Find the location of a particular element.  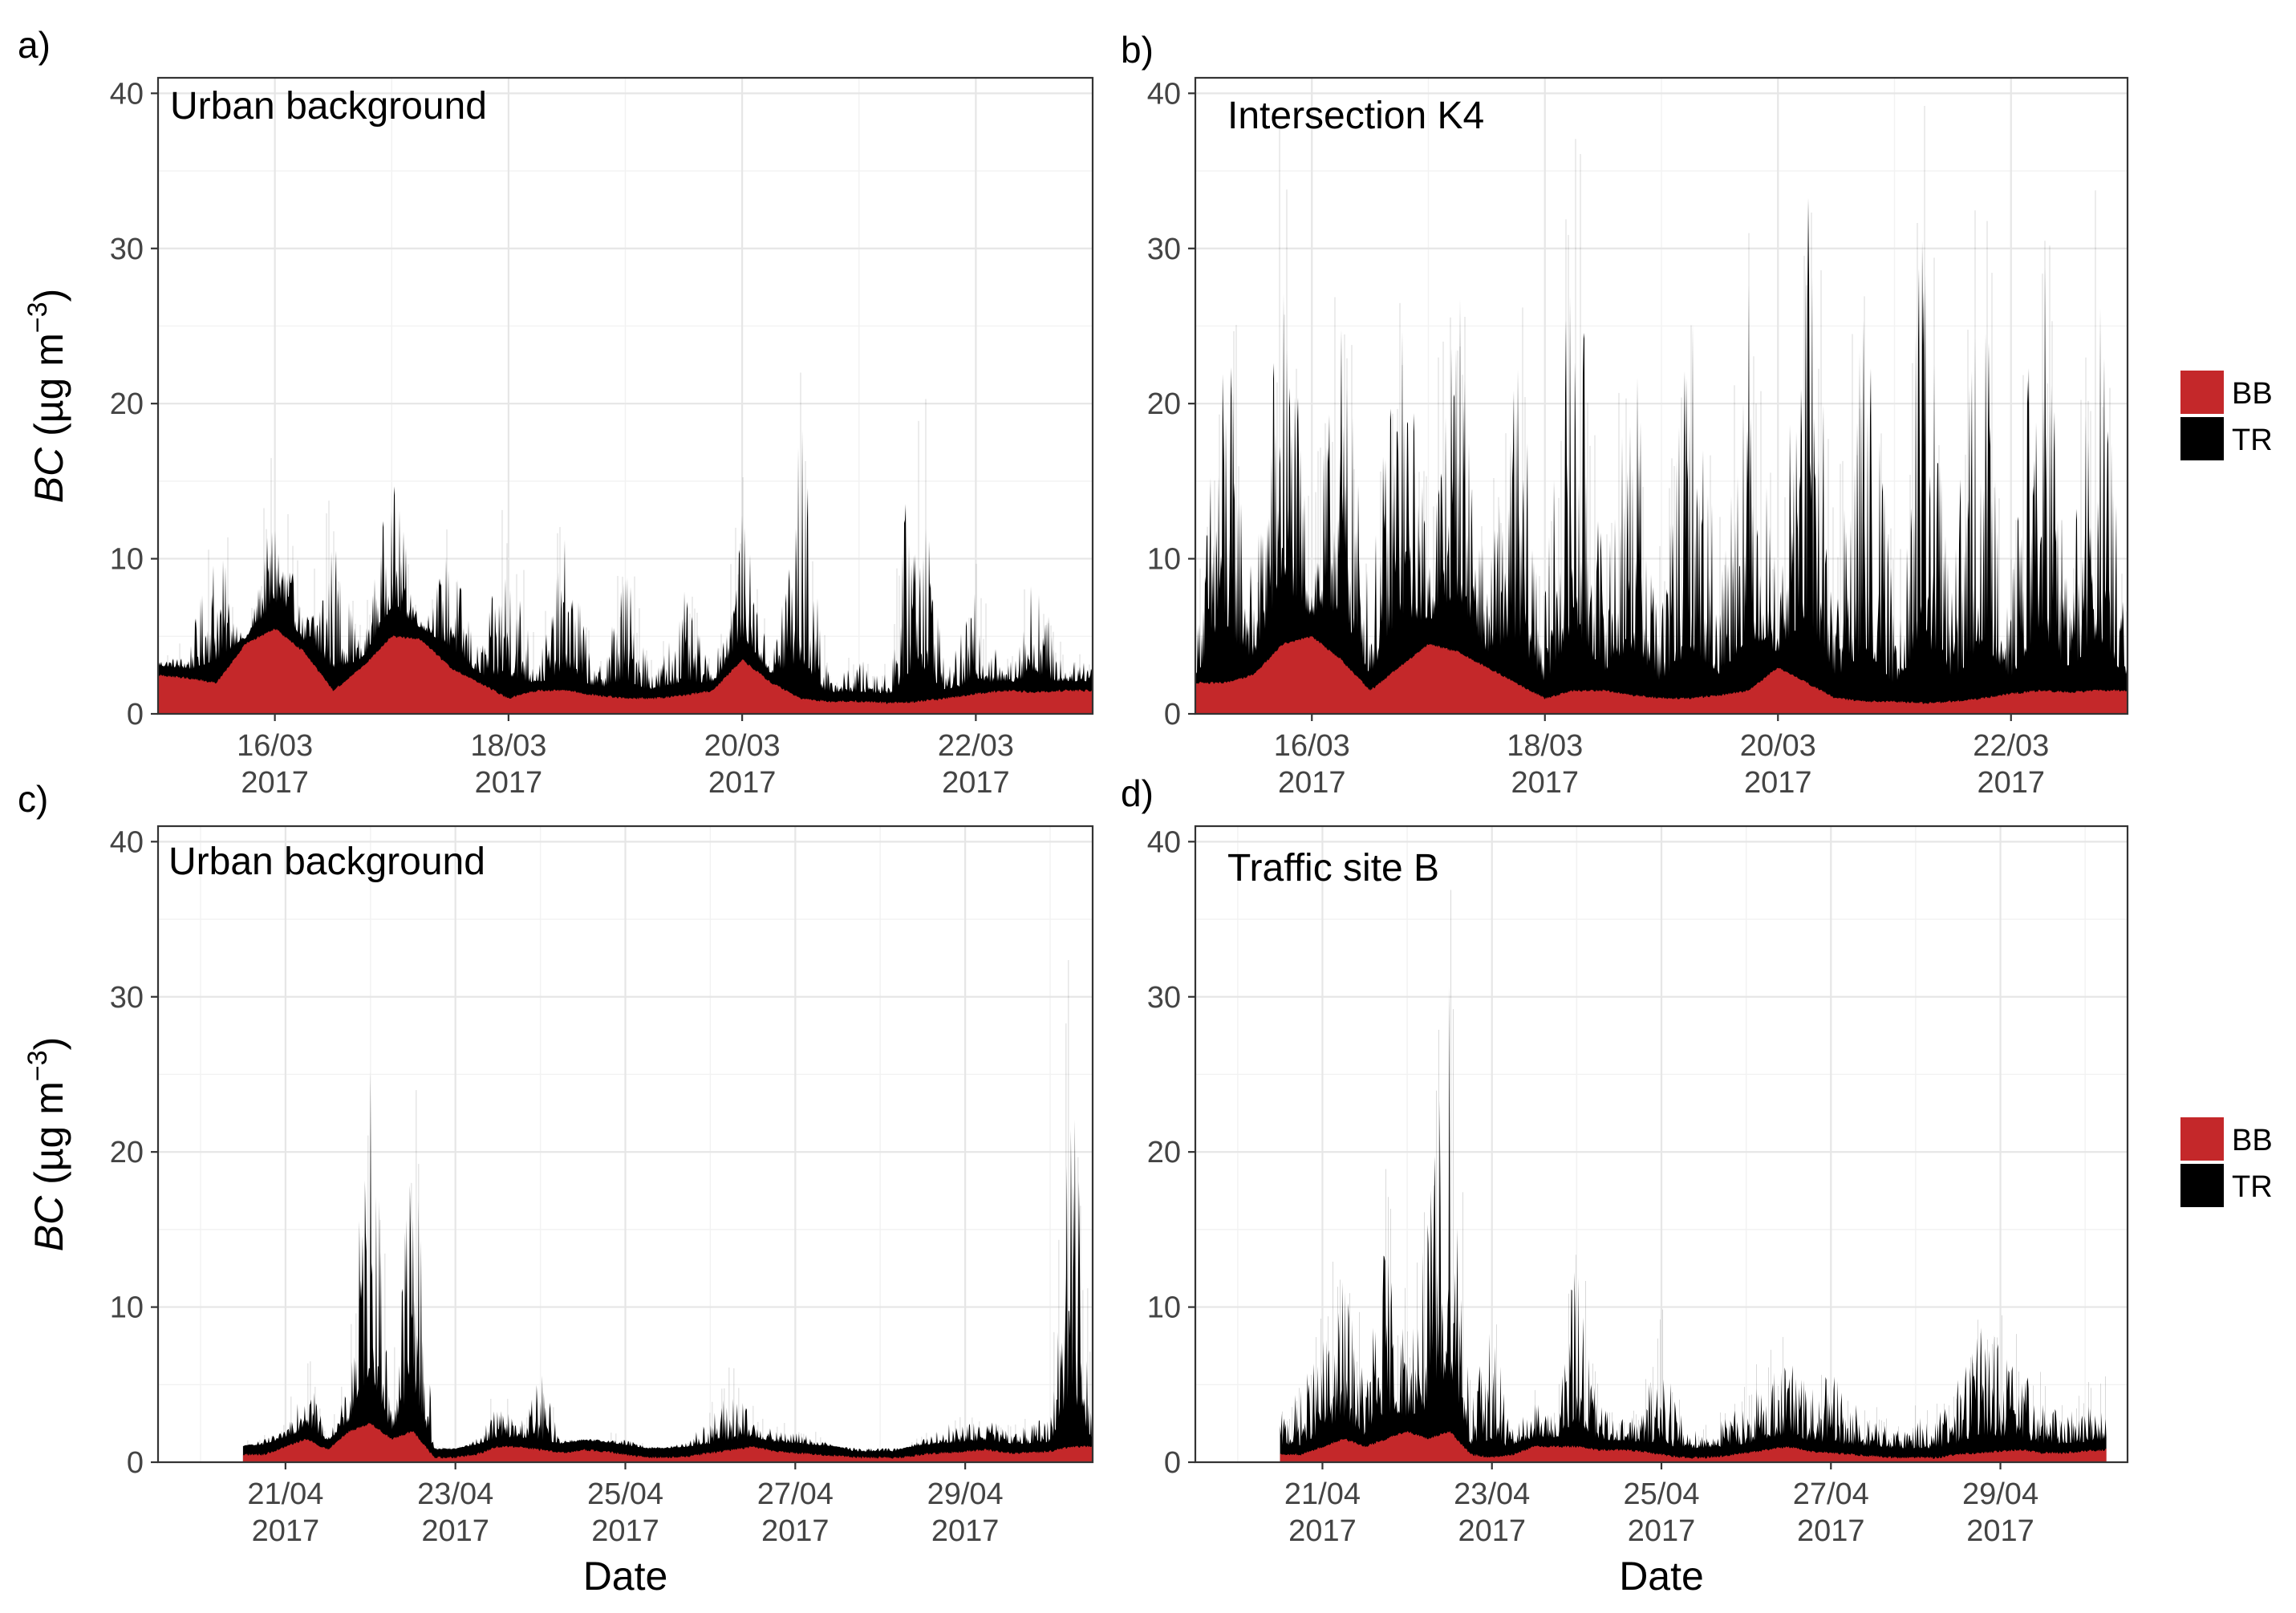

y-axis-space is located at coordinates (48, 442).